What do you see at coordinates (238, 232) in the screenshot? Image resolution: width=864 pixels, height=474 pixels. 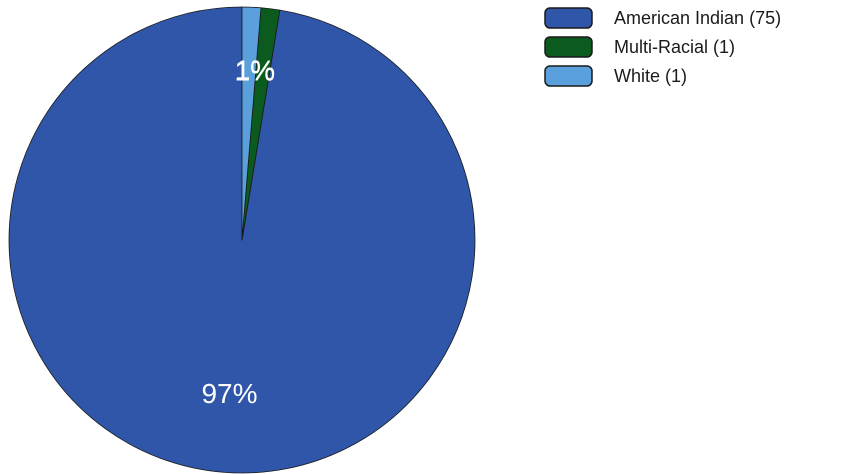 I see `pie-labels: 97%1%1%` at bounding box center [238, 232].